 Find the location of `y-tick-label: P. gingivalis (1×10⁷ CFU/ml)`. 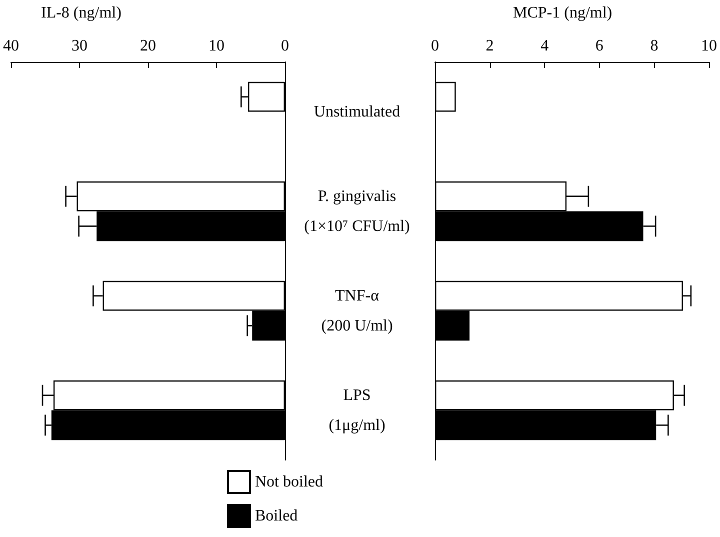

y-tick-label: P. gingivalis (1×10⁷ CFU/ml) is located at coordinates (357, 211).